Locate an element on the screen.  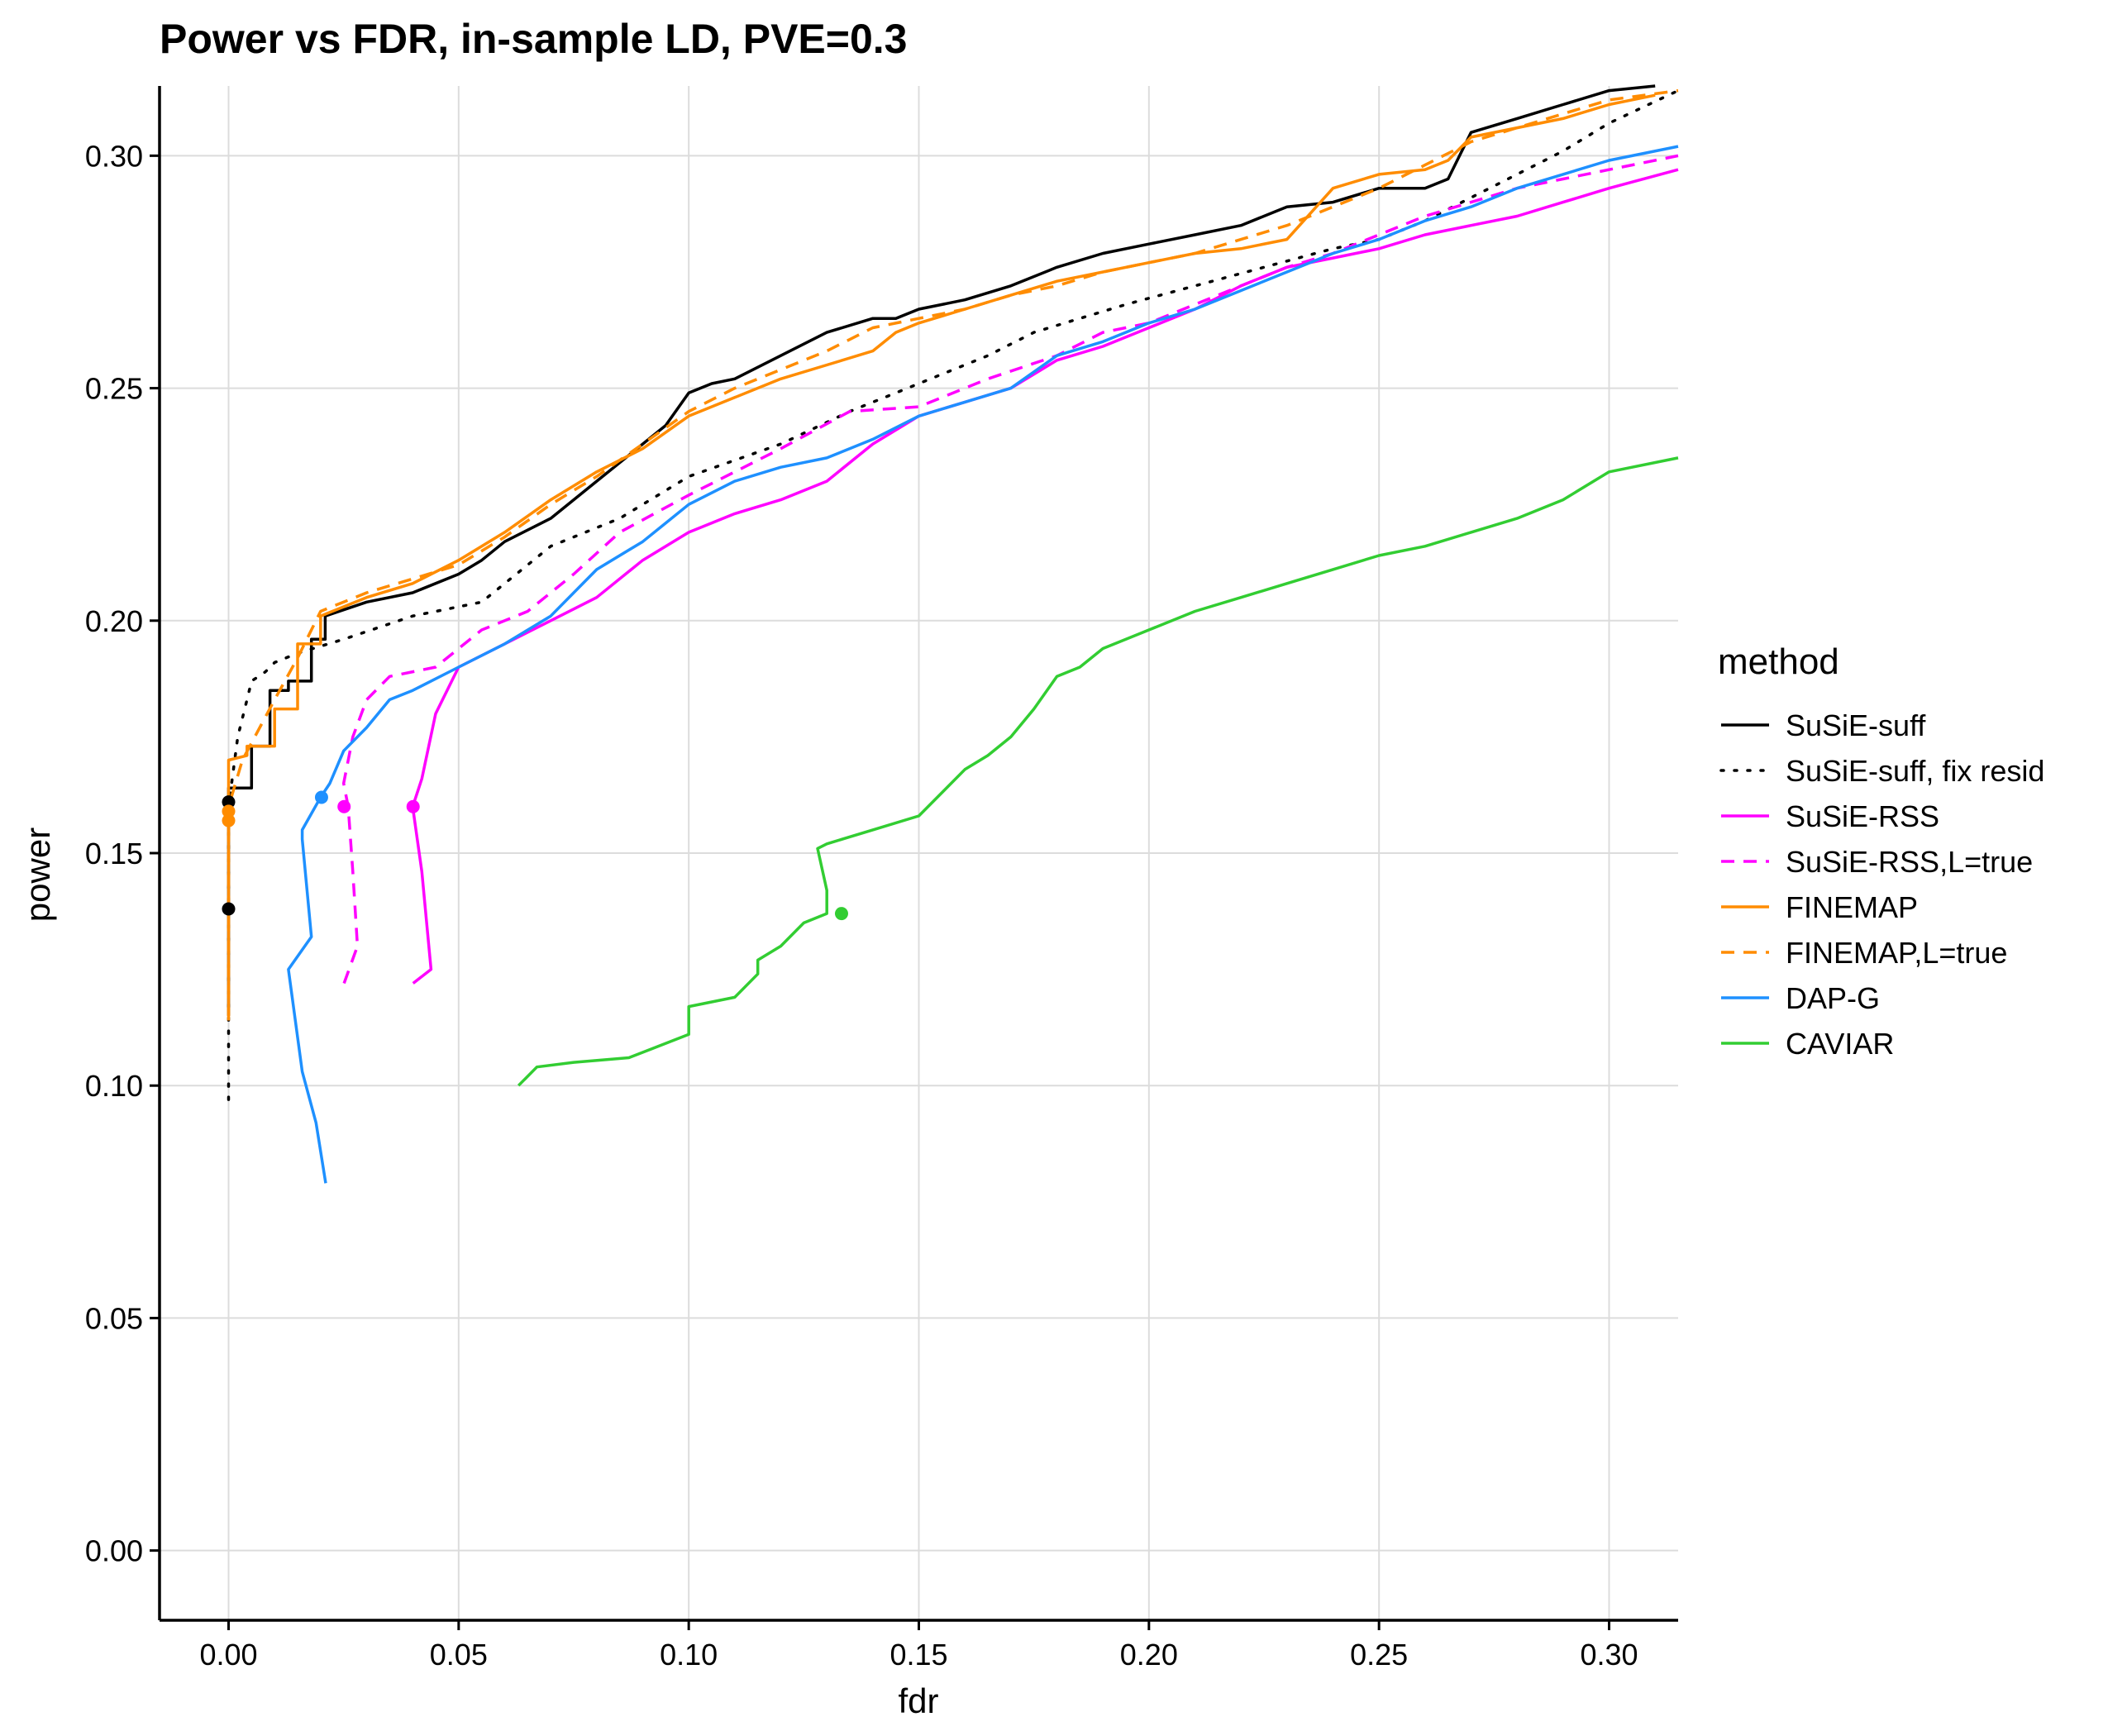
y-axis-title: power is located at coordinates (37, 875).